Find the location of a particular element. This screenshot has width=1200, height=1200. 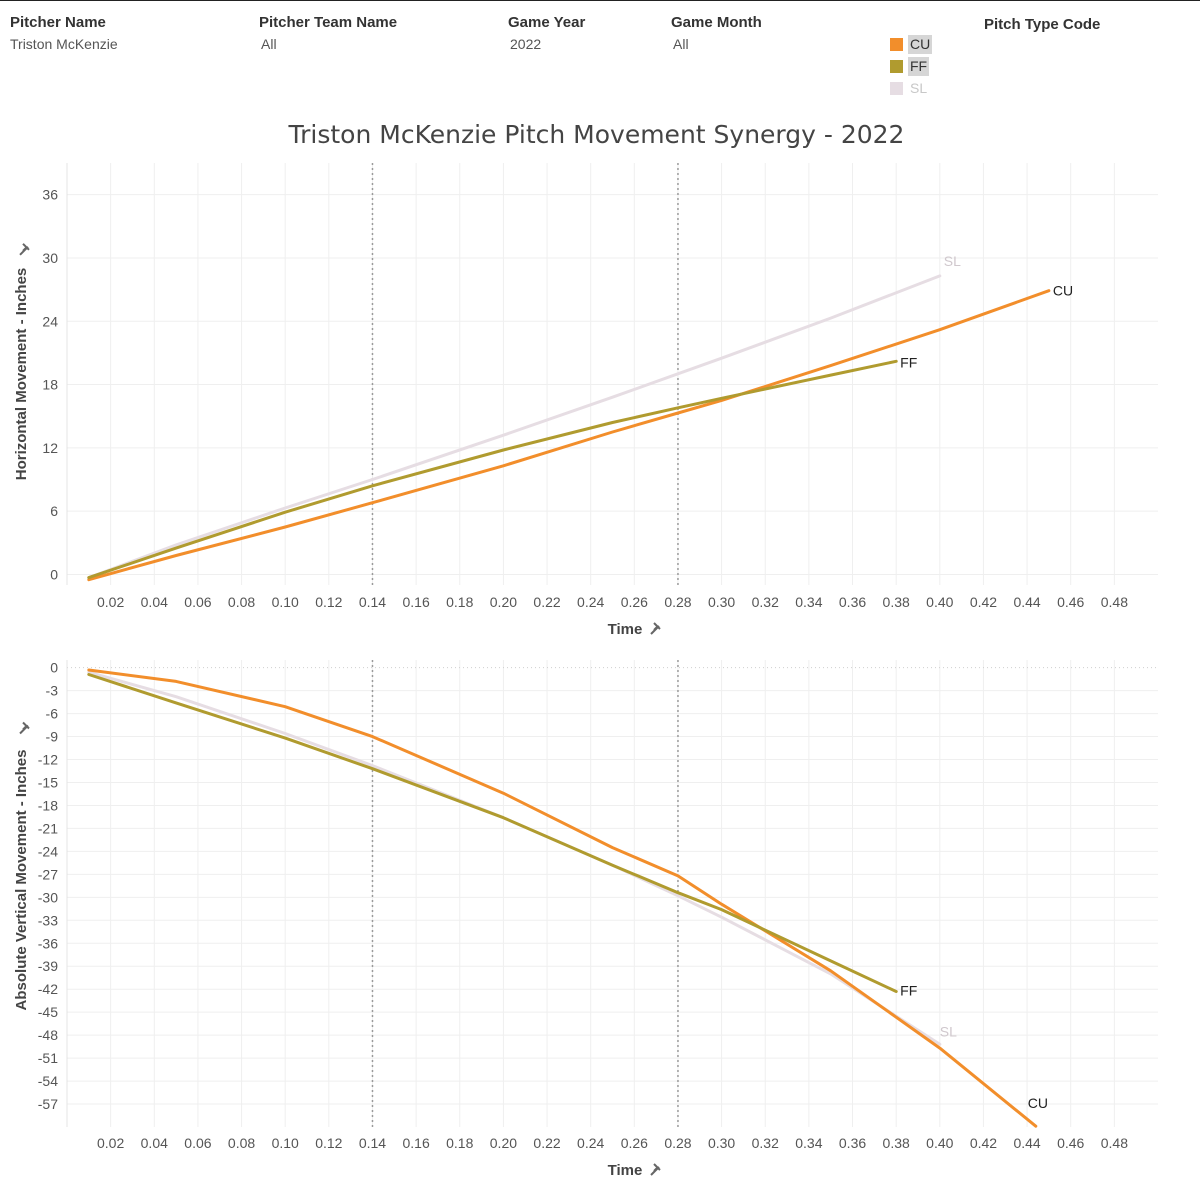

y-tick-label: -39 is located at coordinates (48, 966).